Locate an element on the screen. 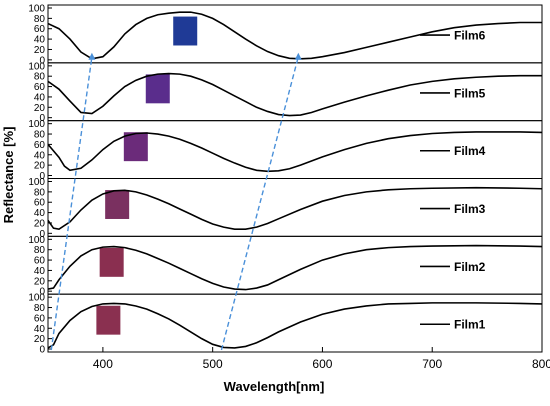 Image resolution: width=550 pixels, height=406 pixels. panel-frame is located at coordinates (295, 323).